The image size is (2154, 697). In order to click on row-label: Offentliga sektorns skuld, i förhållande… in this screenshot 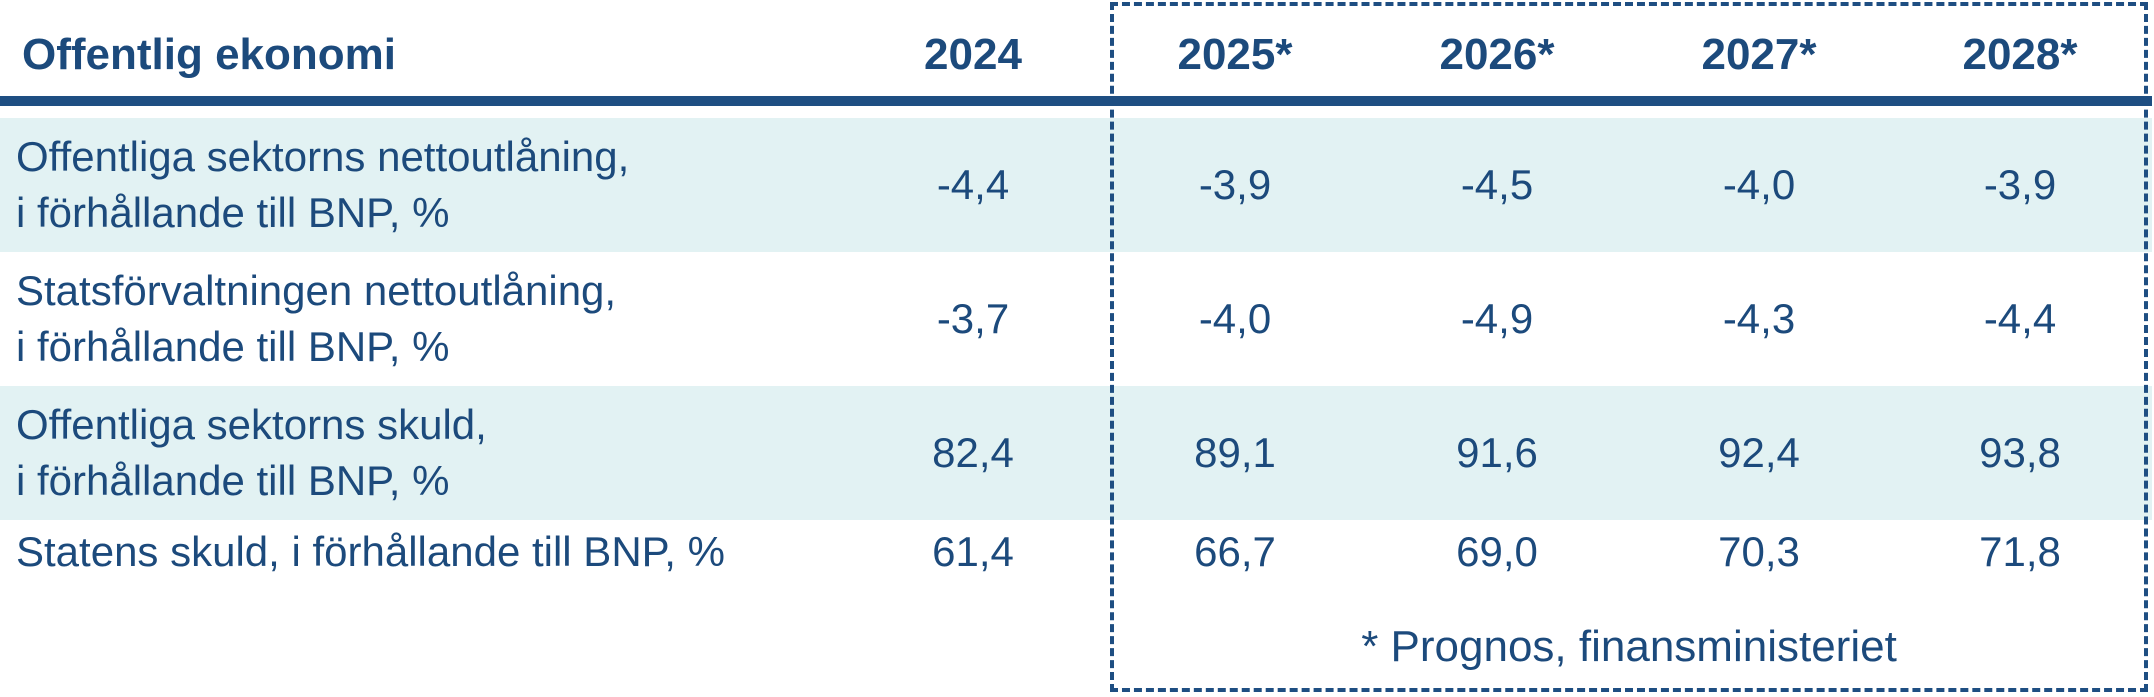, I will do `click(251, 452)`.